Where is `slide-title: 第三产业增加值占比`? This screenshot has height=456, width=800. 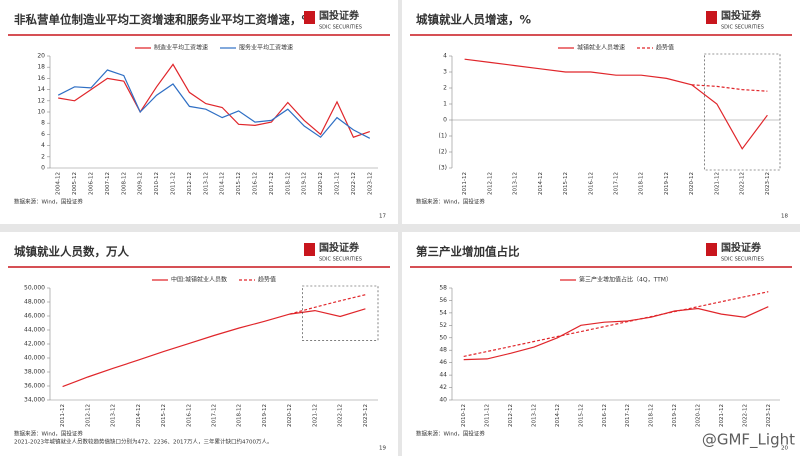 slide-title: 第三产业增加值占比 is located at coordinates (468, 252).